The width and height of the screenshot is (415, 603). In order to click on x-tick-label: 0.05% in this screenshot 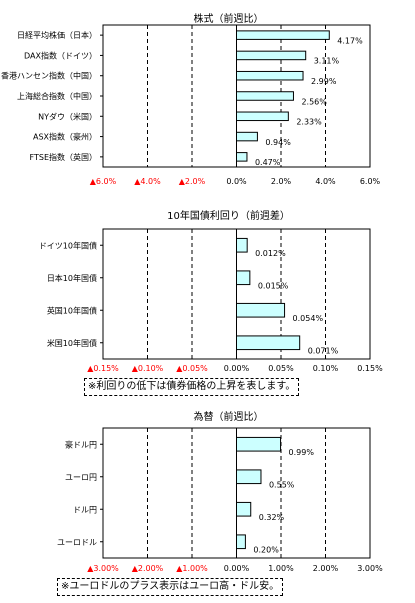, I will do `click(281, 368)`.